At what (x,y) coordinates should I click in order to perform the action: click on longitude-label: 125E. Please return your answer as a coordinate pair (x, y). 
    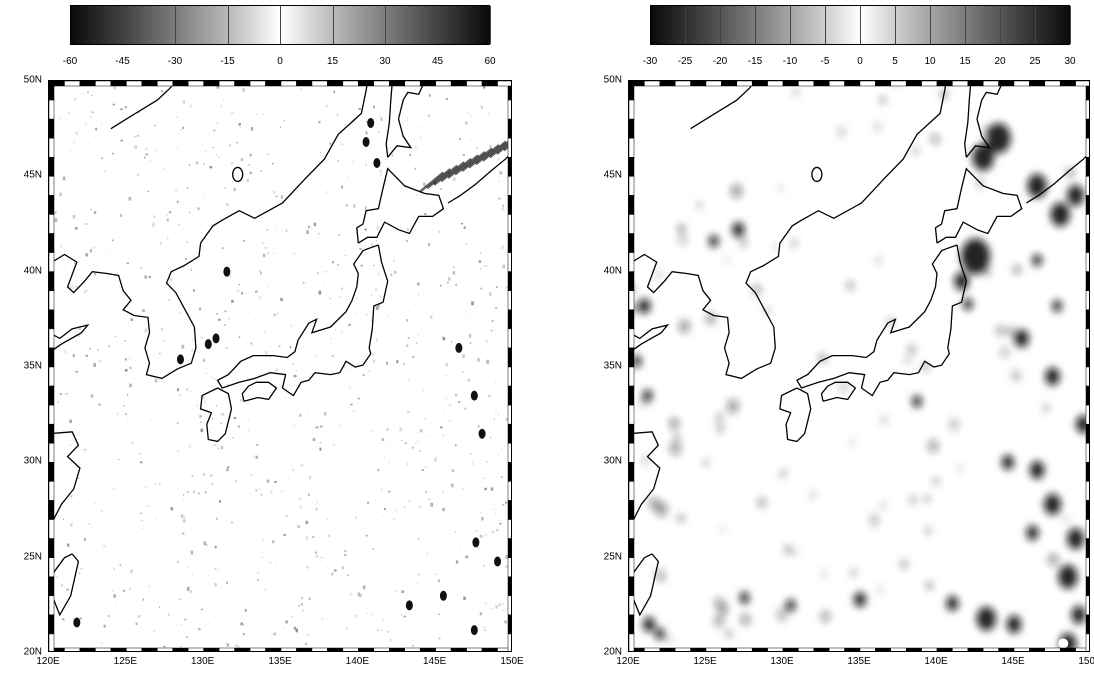
    Looking at the image, I should click on (705, 661).